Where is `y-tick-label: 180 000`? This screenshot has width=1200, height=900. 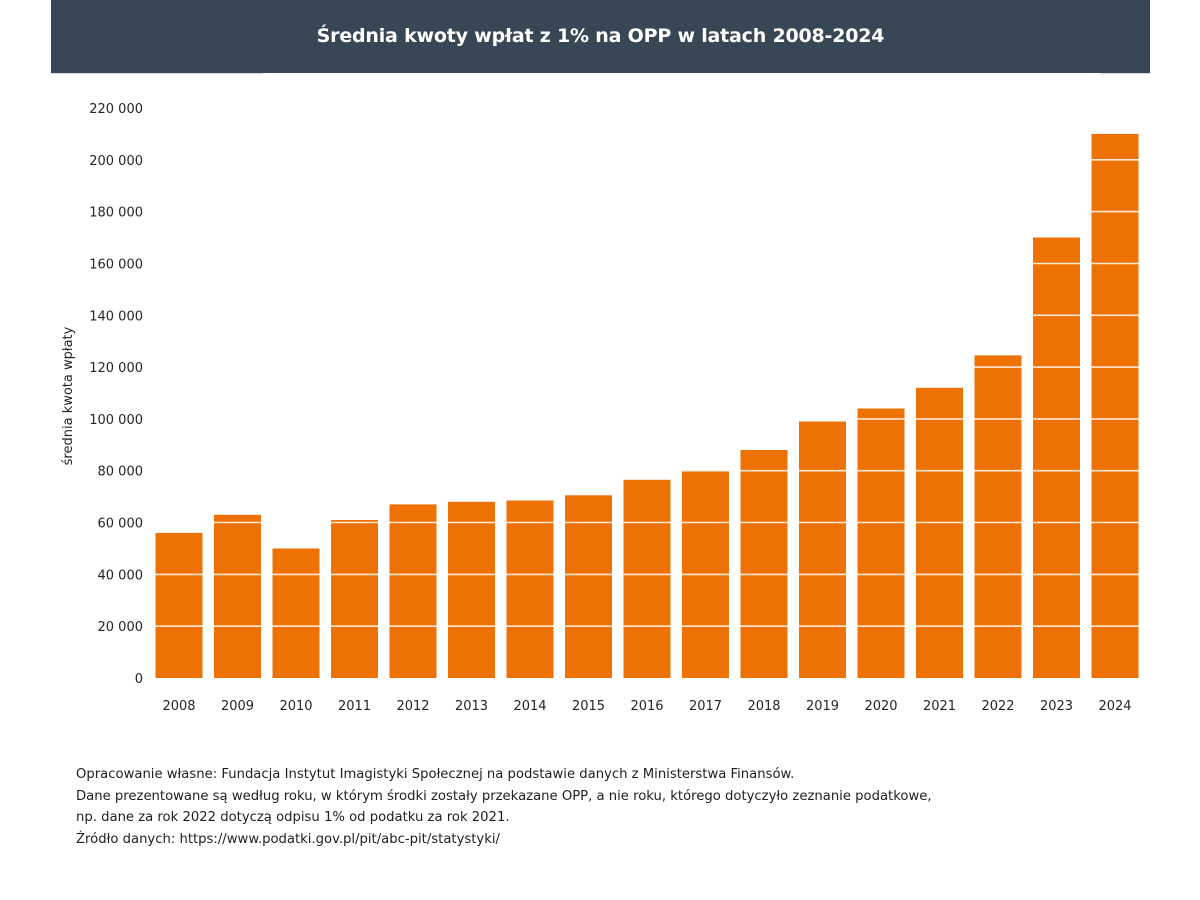 y-tick-label: 180 000 is located at coordinates (116, 213).